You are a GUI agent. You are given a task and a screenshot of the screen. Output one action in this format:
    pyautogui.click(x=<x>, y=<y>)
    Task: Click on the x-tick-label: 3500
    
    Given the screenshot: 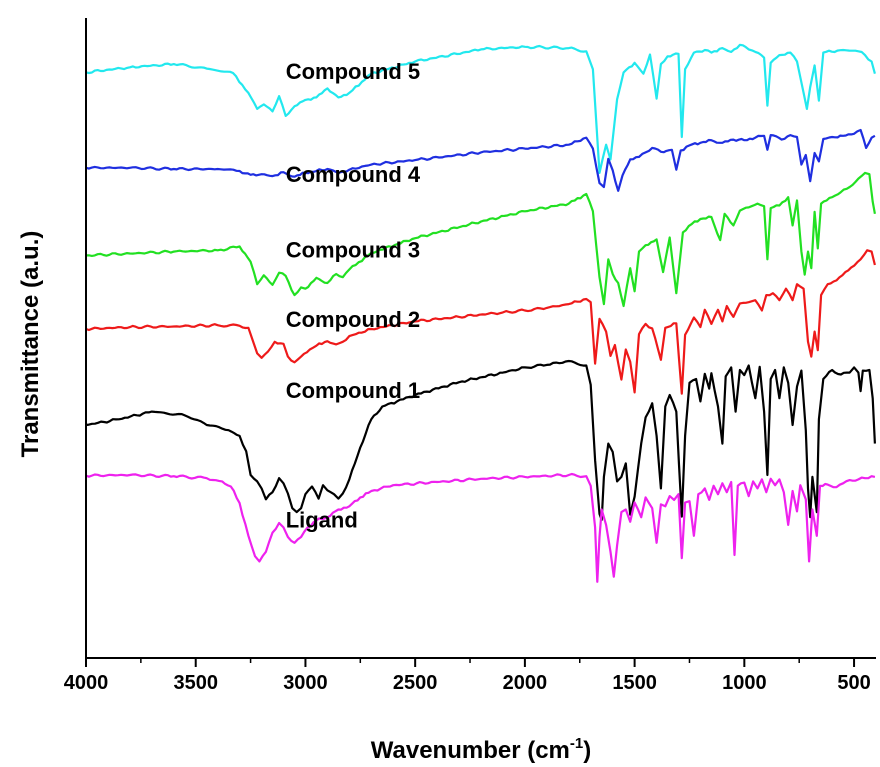 What is the action you would take?
    pyautogui.click(x=195, y=683)
    